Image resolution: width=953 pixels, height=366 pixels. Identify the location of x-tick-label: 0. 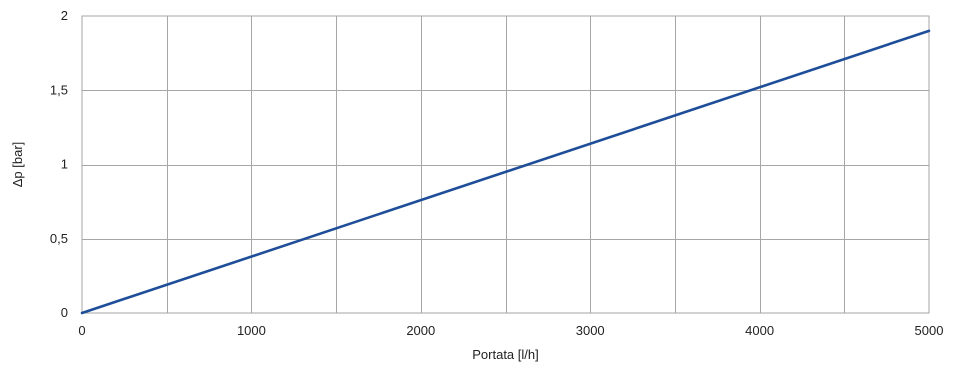
(81, 330).